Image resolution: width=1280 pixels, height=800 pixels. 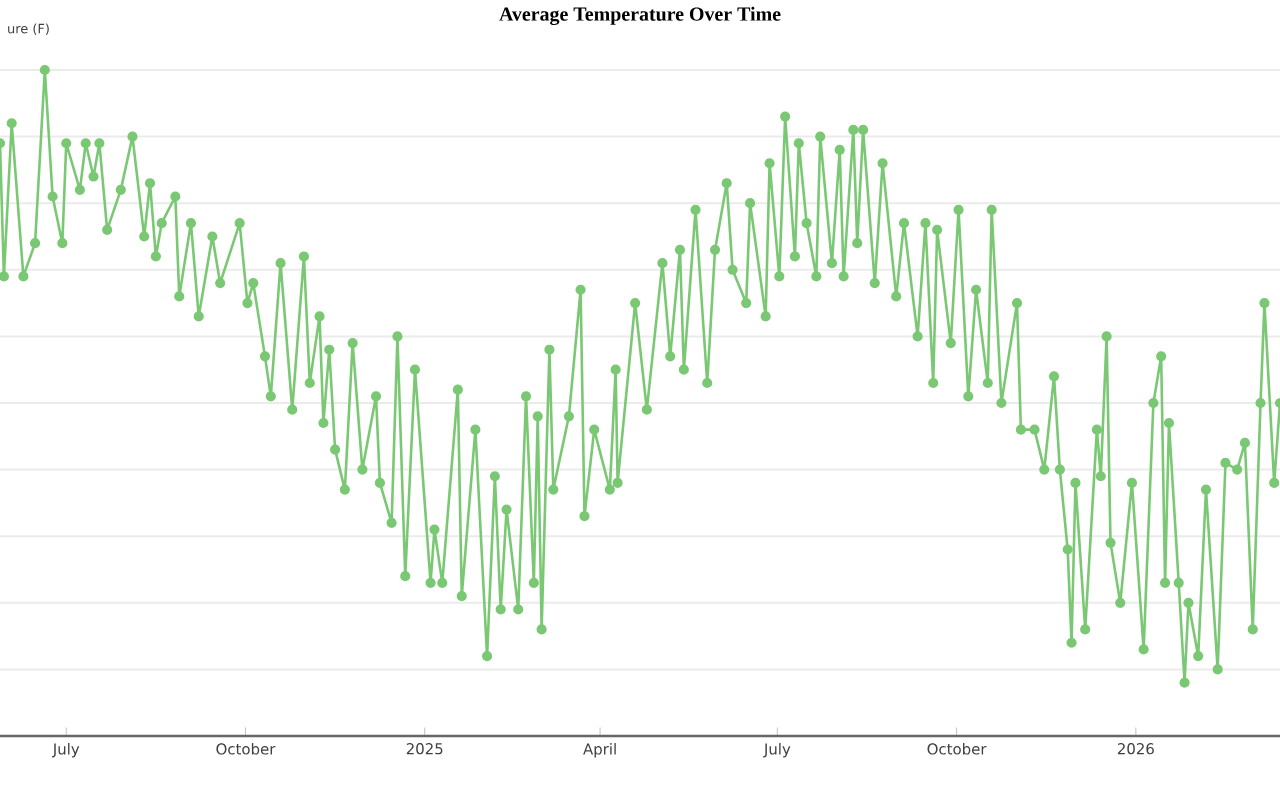 I want to click on chart-title: Average Temperature Over Time, so click(x=640, y=16).